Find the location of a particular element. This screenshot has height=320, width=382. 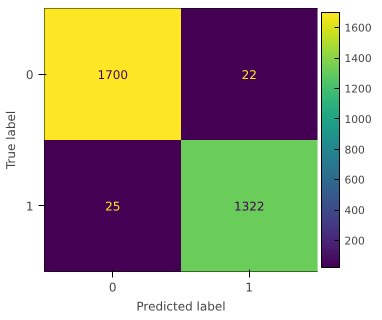

y-axis-title: True label is located at coordinates (11, 140).